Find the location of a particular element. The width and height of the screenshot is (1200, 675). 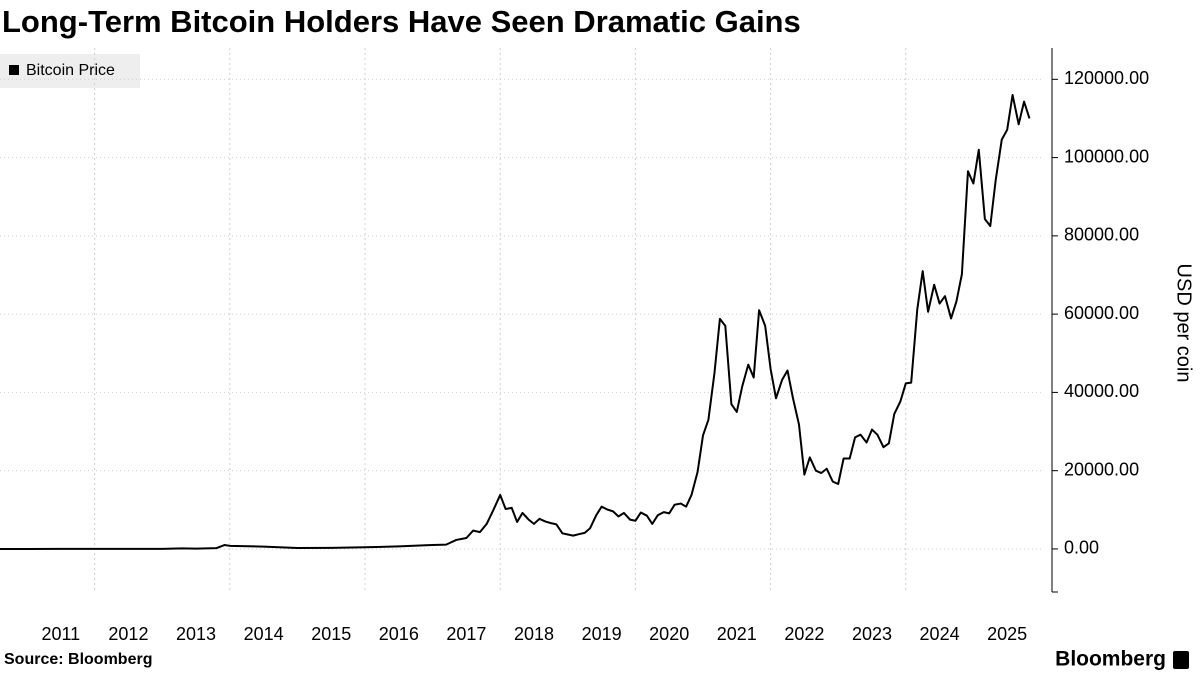

x-tick-label: 2022 is located at coordinates (804, 634).